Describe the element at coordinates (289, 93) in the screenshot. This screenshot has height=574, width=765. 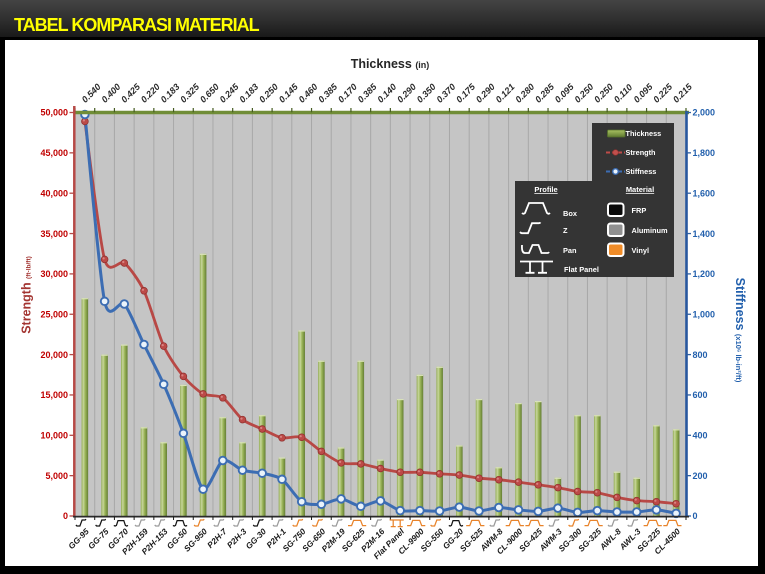
I see `svg-text: 0.145` at that location.